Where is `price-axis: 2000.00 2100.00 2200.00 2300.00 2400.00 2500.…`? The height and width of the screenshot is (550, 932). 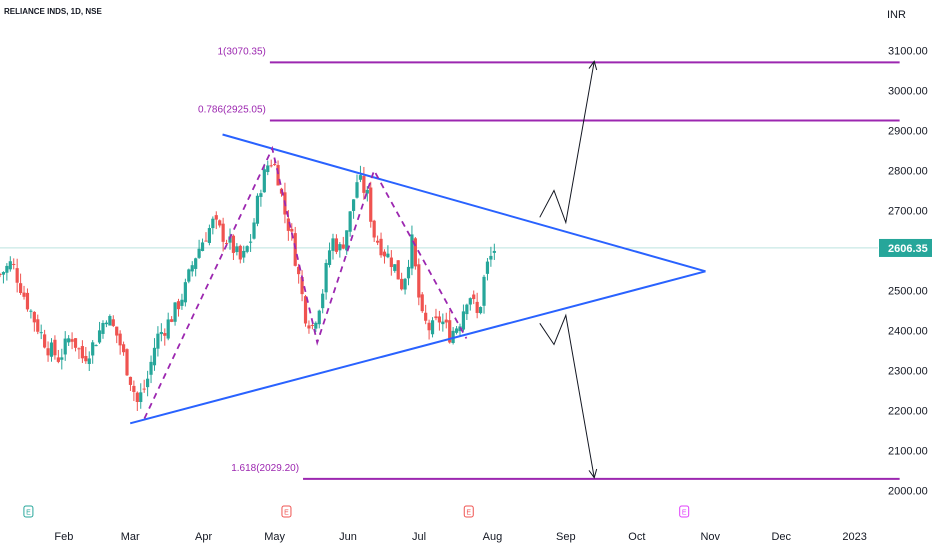
price-axis: 2000.00 2100.00 2200.00 2300.00 2400.00 2500.… is located at coordinates (905, 272).